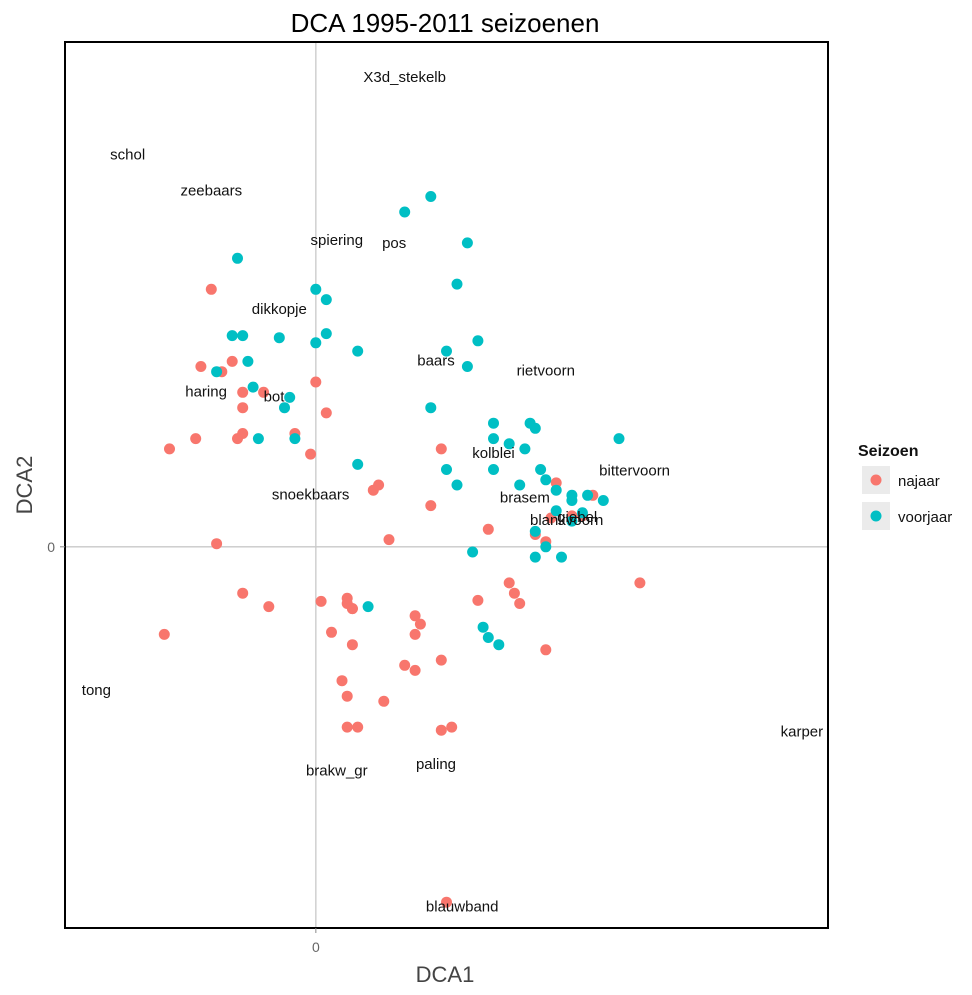 The width and height of the screenshot is (972, 995). What do you see at coordinates (206, 391) in the screenshot?
I see `species-label: haring` at bounding box center [206, 391].